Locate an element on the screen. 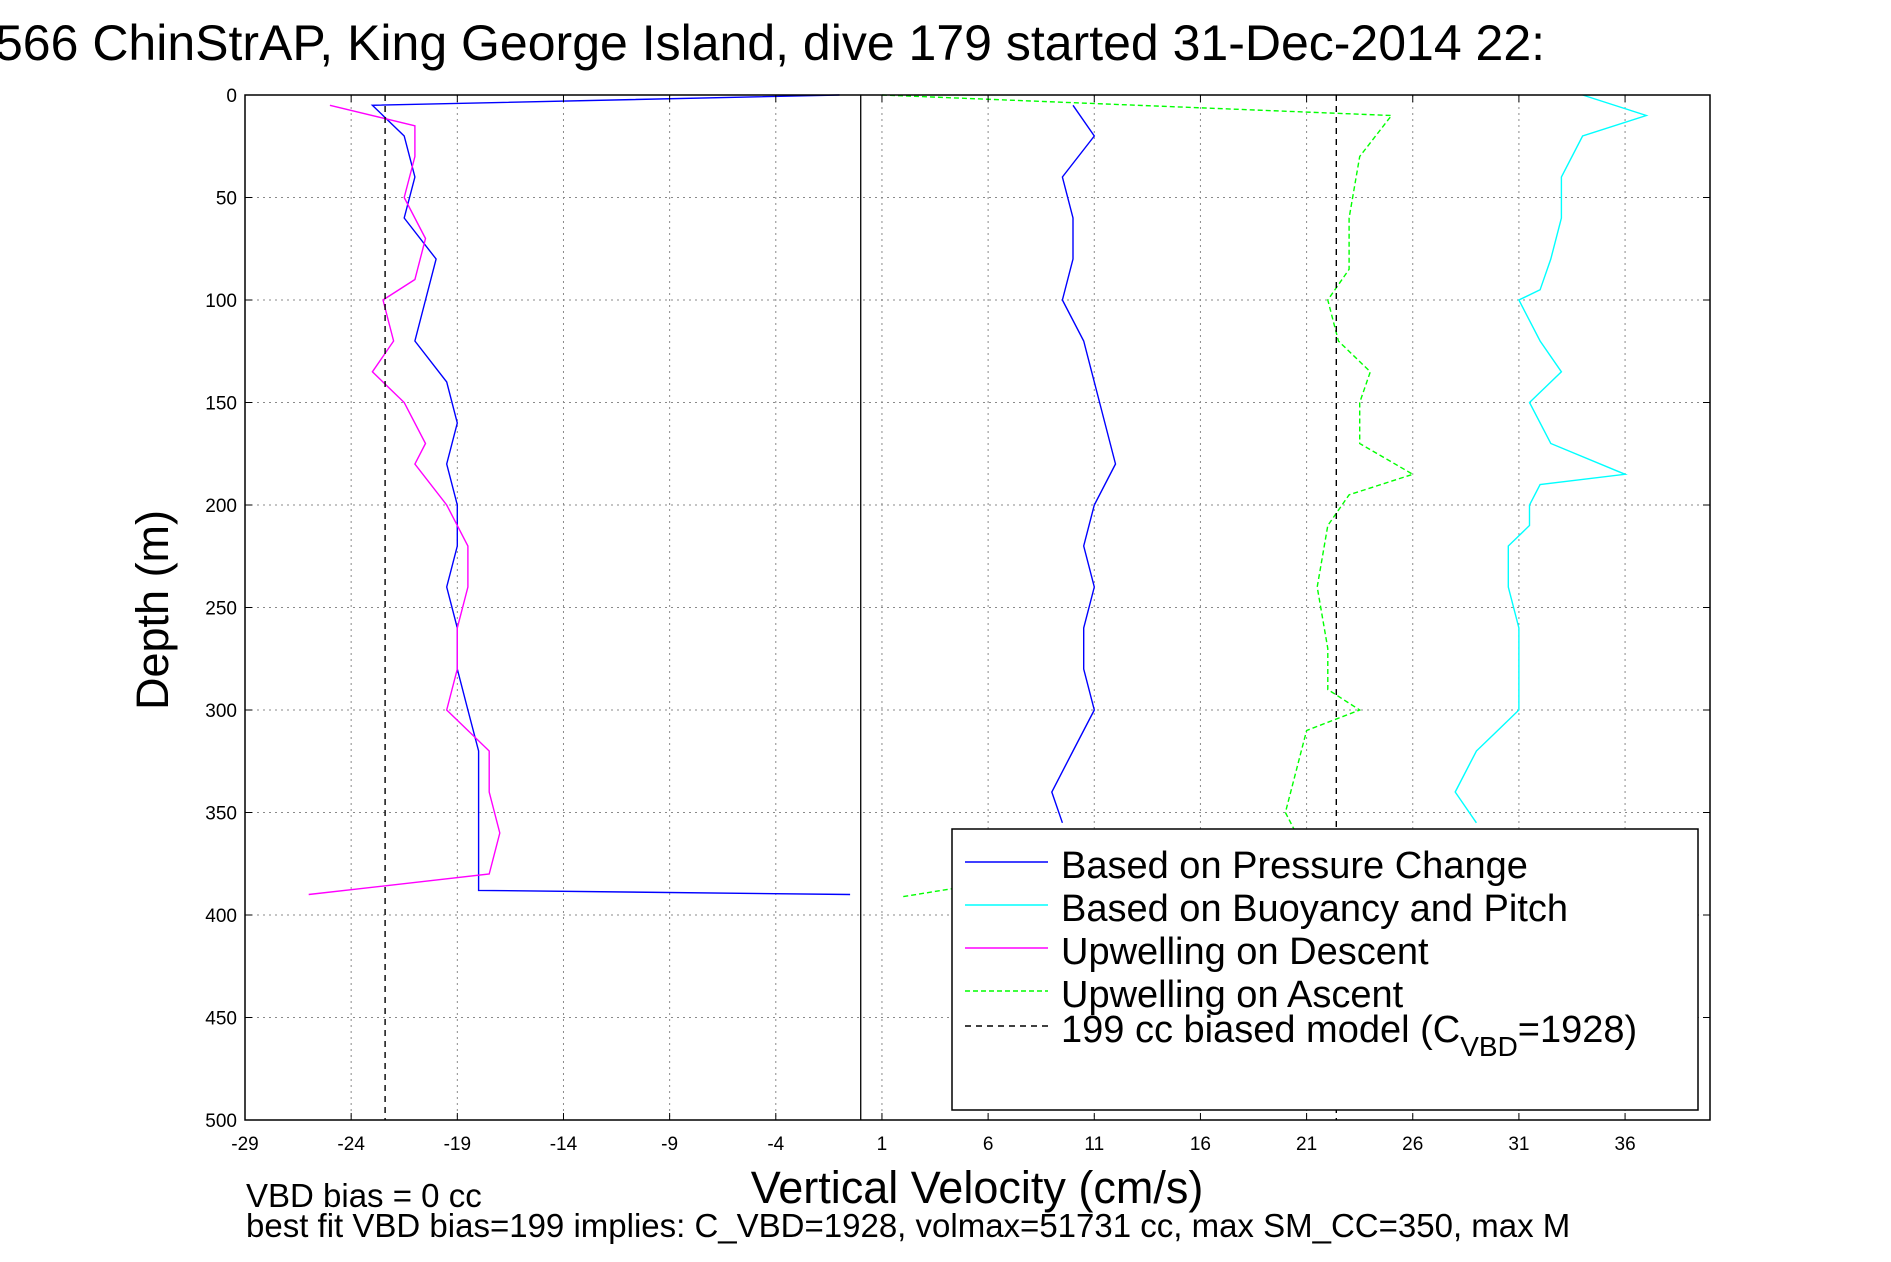 This screenshot has height=1262, width=1891. x-tick-label: -19 is located at coordinates (457, 1144).